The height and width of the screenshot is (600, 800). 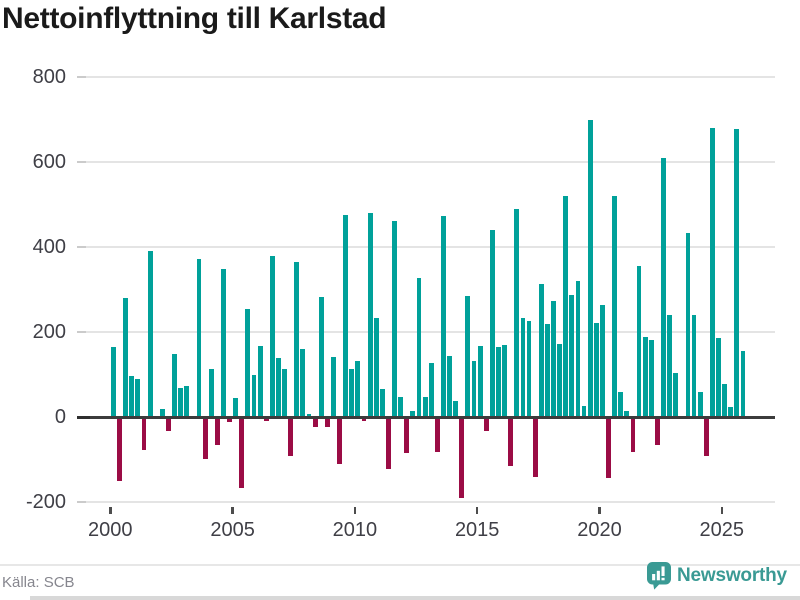 I want to click on x-axis-label: 2015, so click(x=477, y=530).